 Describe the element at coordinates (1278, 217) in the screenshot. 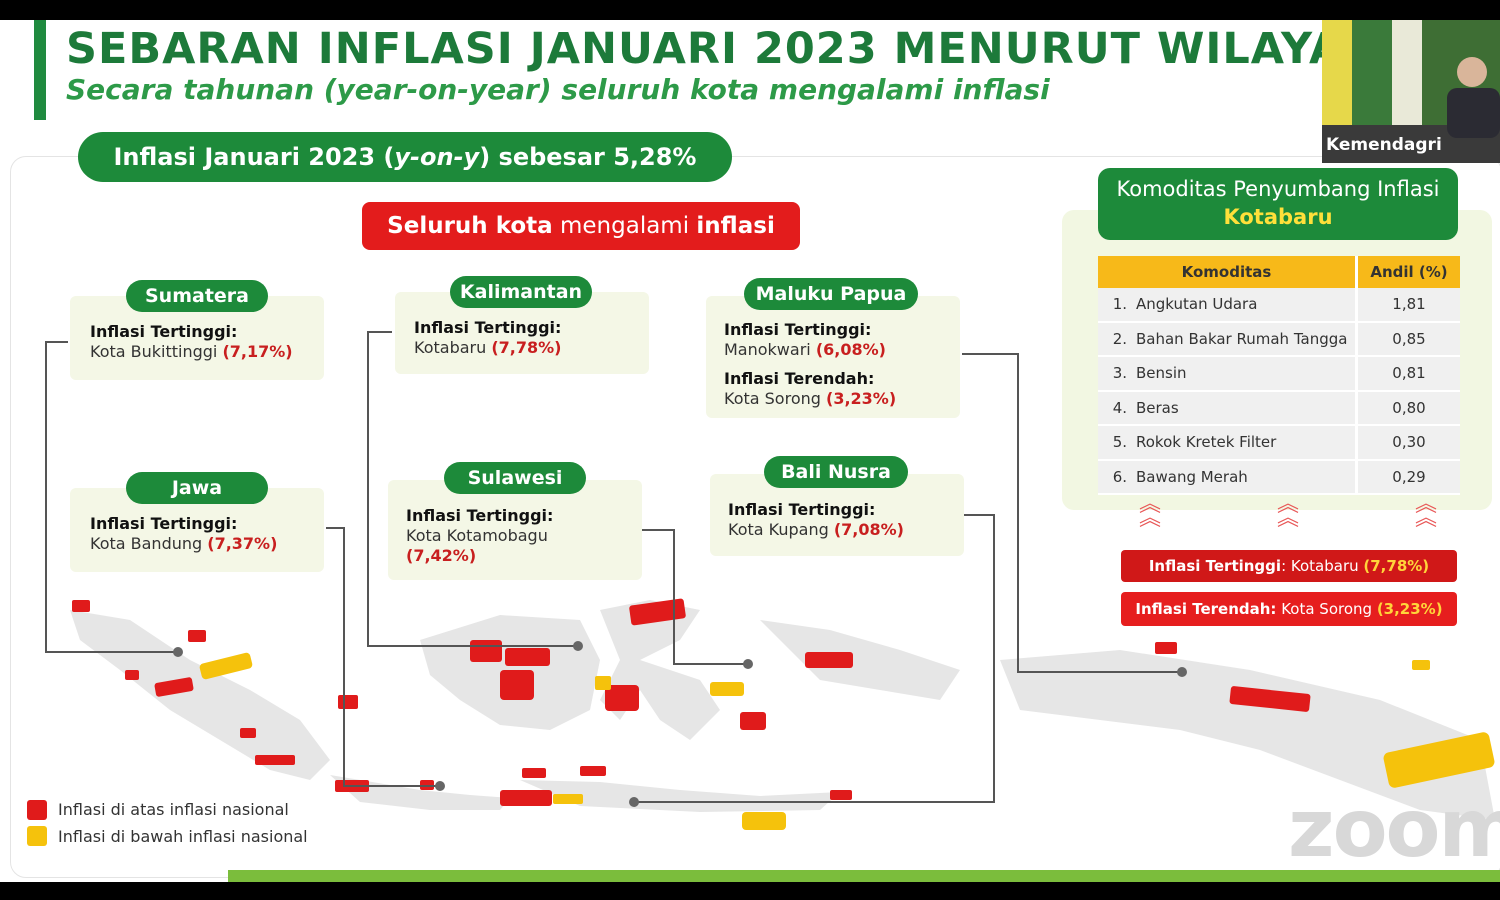

I see `komoditas-city: Kotabaru` at that location.